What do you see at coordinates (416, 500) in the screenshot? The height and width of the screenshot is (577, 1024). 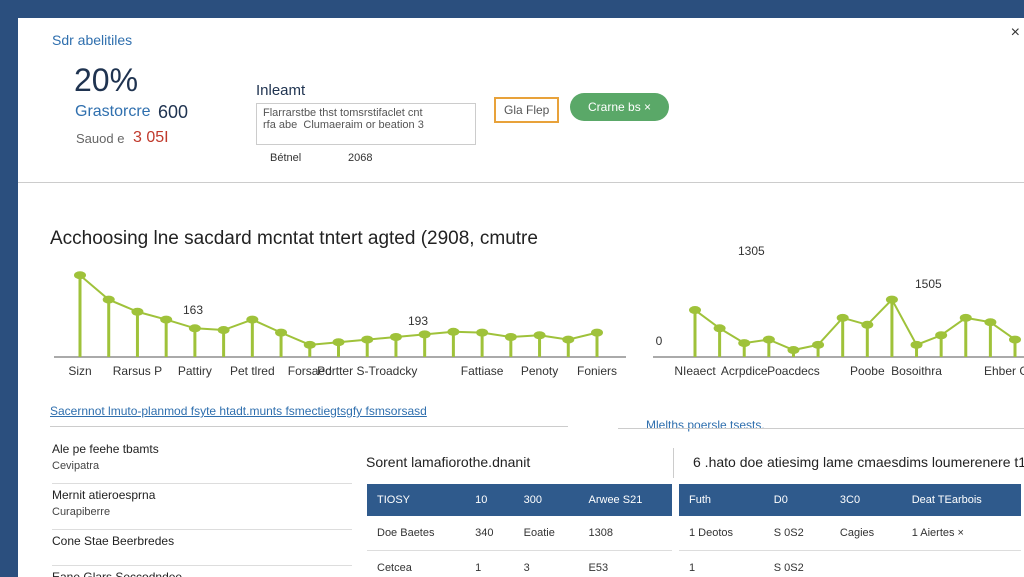 I see `header-cell: TIOSY` at bounding box center [416, 500].